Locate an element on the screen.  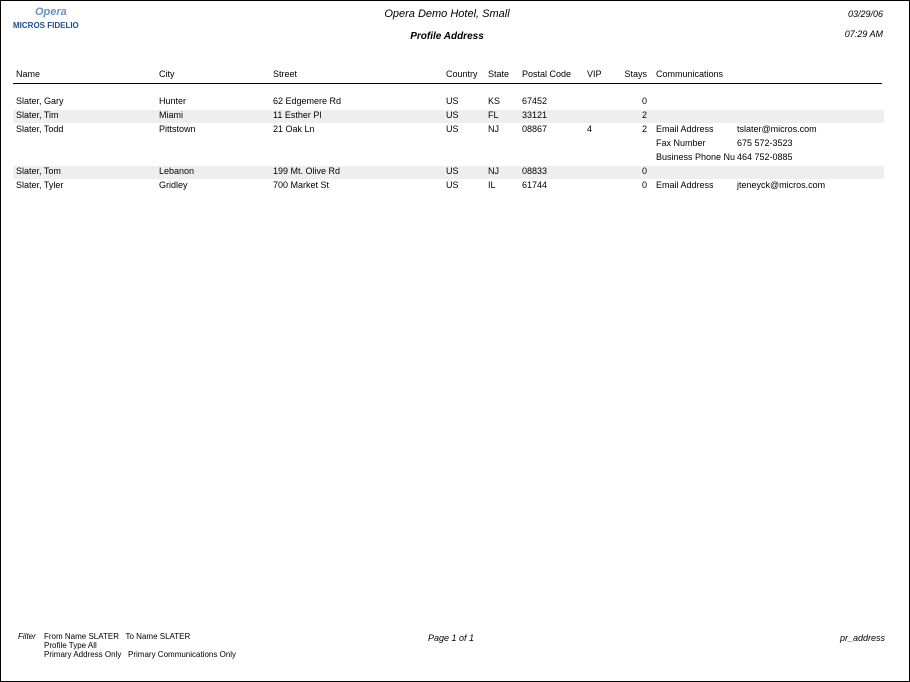
cell-city: Pittstown is located at coordinates (177, 129).